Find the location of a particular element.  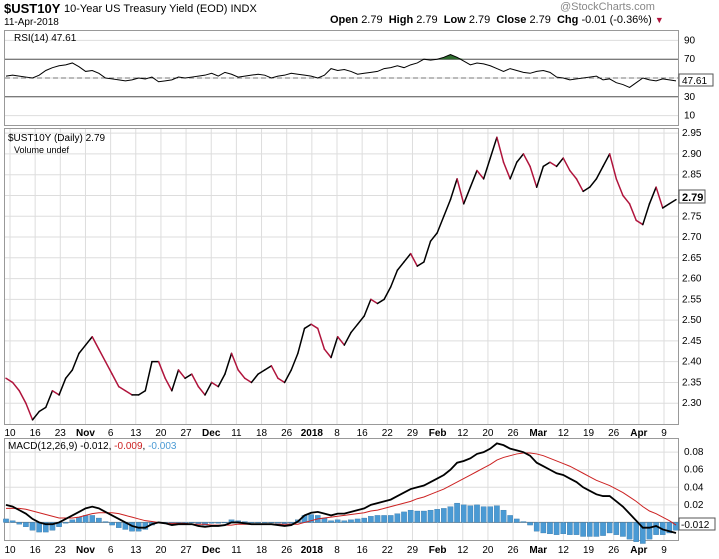

high-value: 2.79 is located at coordinates (427, 20).